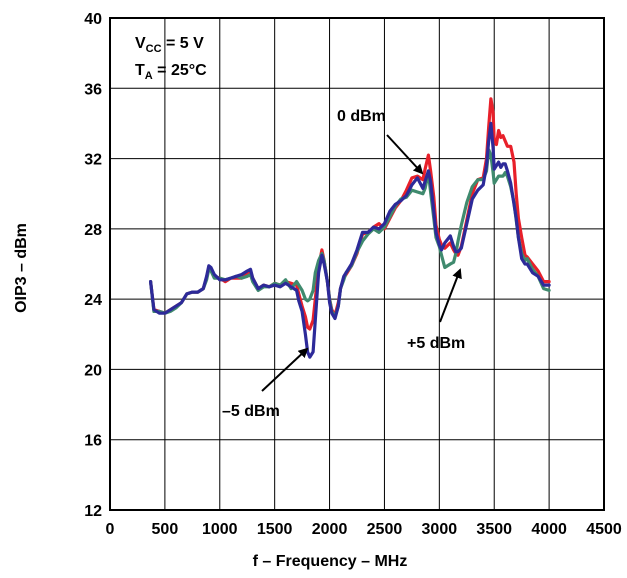  I want to click on x-tick-label: 2500, so click(385, 529).